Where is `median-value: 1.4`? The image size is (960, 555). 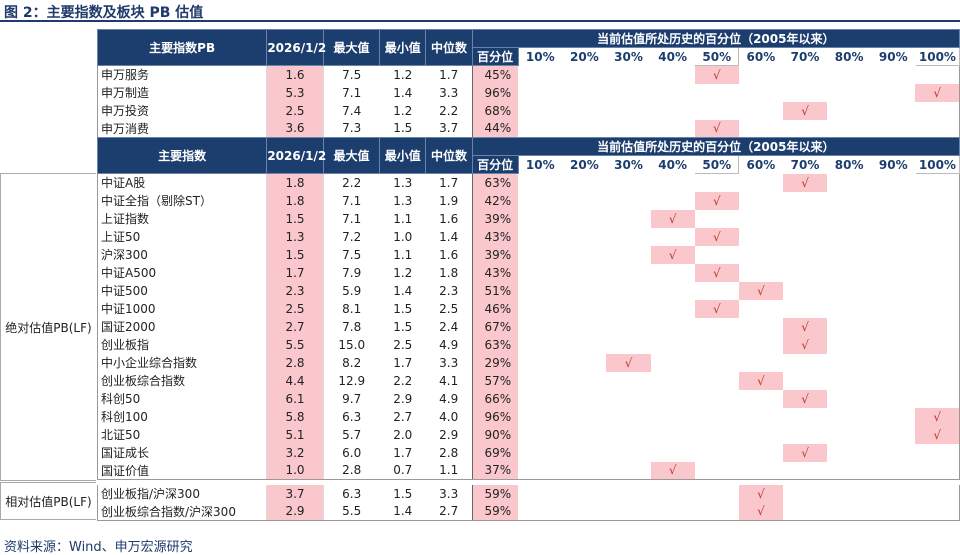 median-value: 1.4 is located at coordinates (449, 236).